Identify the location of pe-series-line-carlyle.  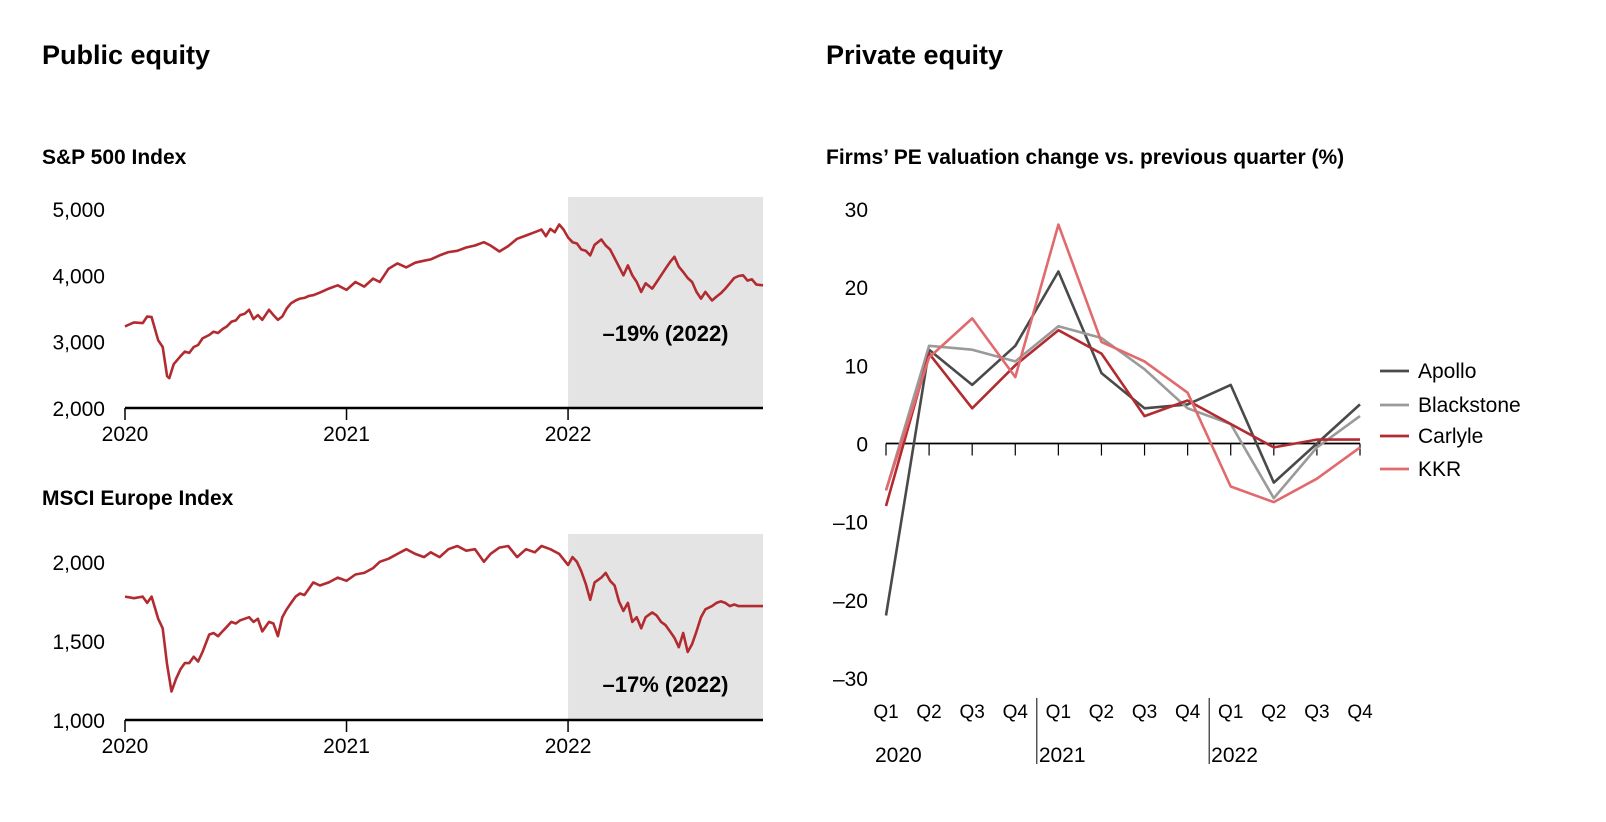
(1122, 417).